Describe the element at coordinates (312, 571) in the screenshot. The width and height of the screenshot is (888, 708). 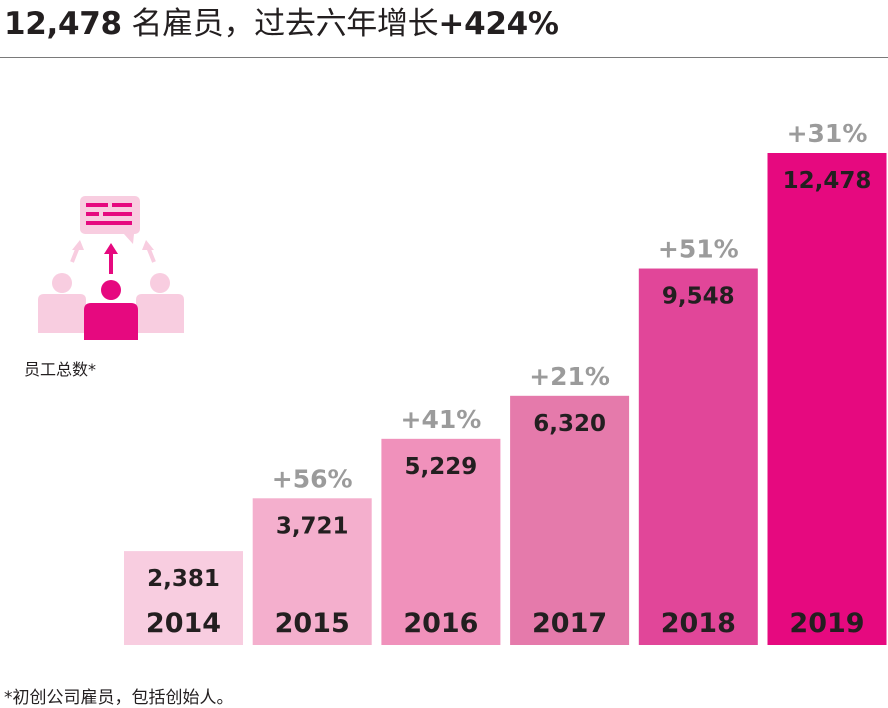
I see `bar-2015` at that location.